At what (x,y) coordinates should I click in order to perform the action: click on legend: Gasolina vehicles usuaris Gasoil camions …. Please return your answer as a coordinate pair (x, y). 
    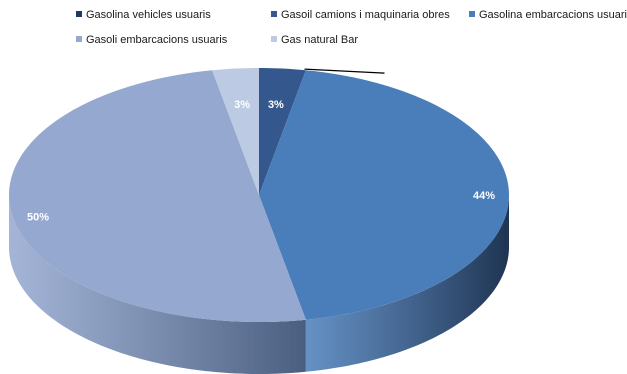
    Looking at the image, I should click on (351, 27).